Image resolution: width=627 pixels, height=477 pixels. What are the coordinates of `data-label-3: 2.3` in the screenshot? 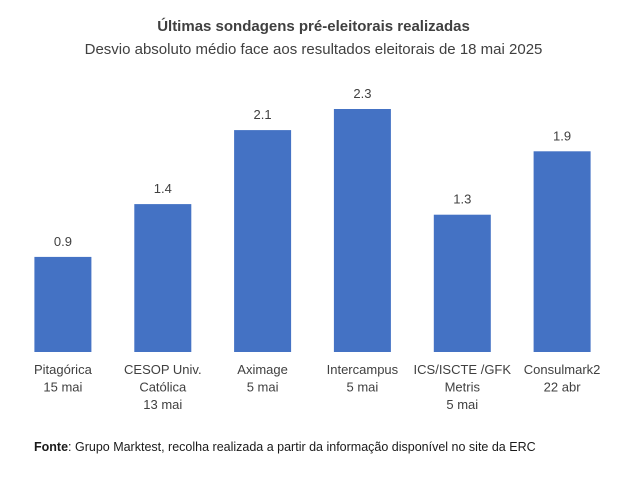 It's located at (362, 93).